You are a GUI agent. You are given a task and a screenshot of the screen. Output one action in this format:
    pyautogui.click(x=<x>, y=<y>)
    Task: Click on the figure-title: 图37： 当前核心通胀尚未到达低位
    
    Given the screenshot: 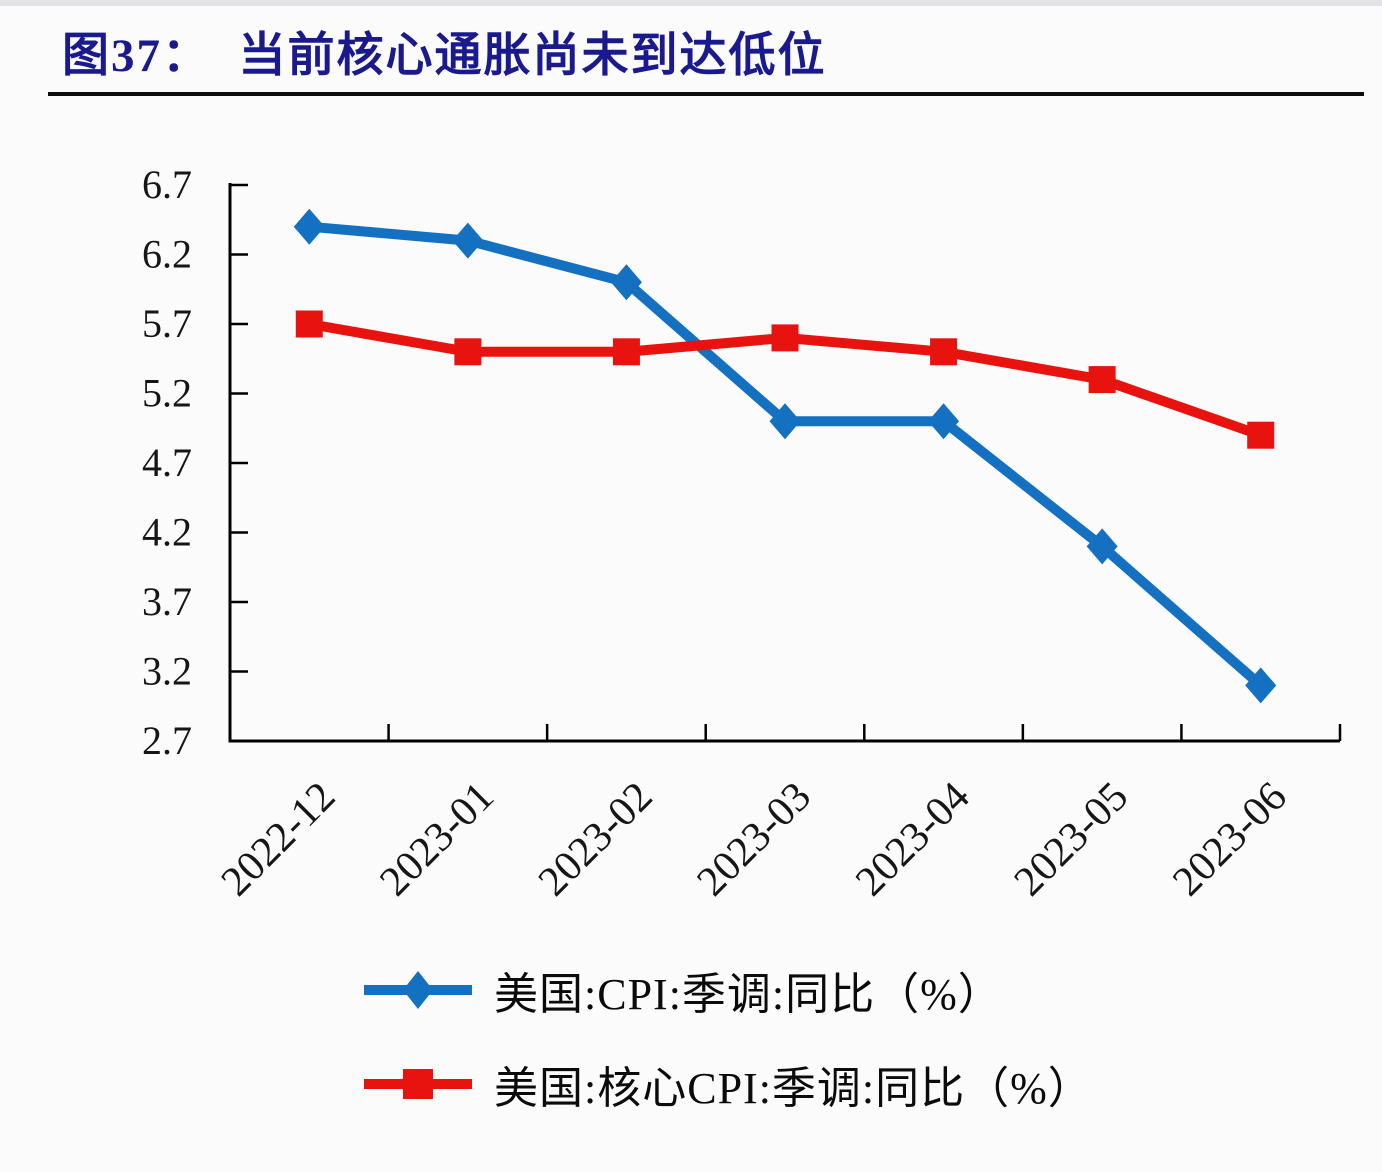 What is the action you would take?
    pyautogui.click(x=444, y=56)
    